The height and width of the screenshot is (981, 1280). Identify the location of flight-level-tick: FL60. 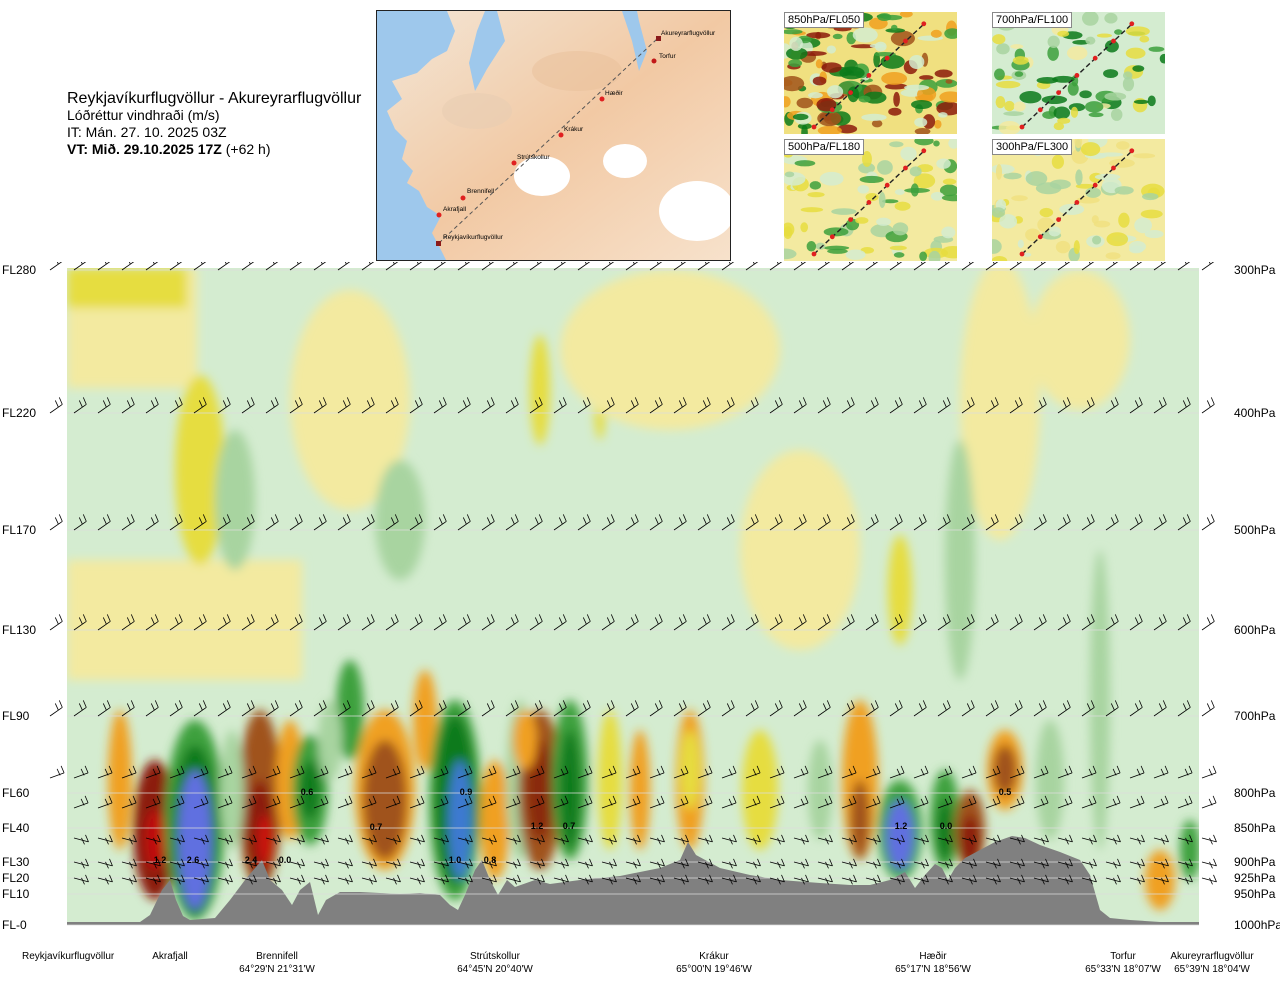
(16, 793).